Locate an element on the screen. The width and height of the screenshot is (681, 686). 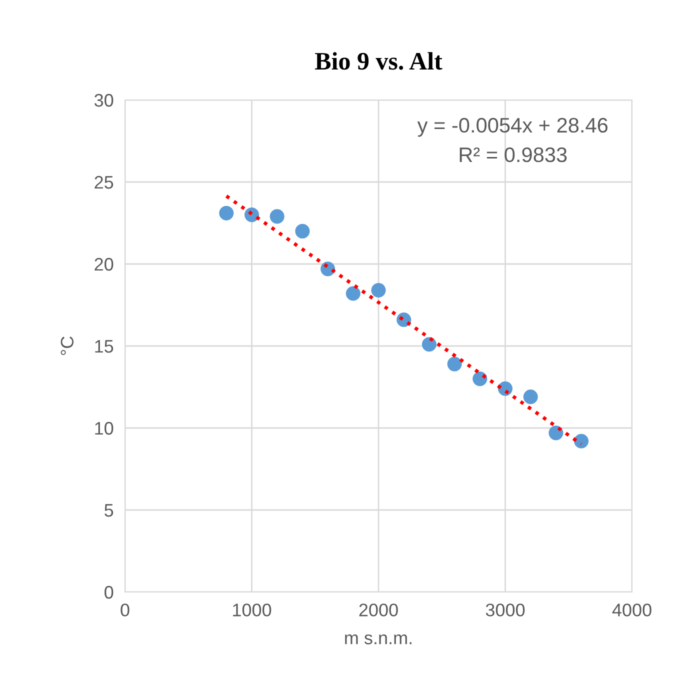
y-tick-label: 25 is located at coordinates (104, 182).